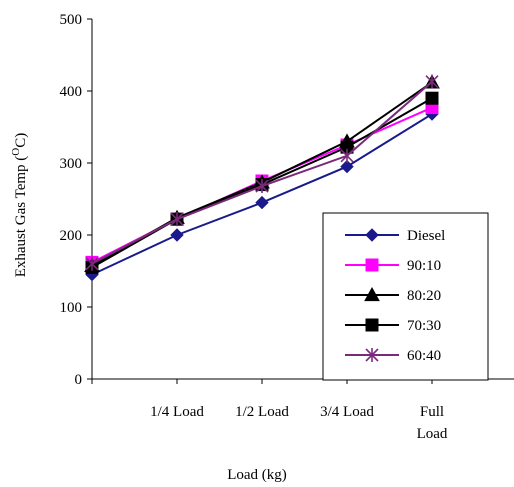 Image resolution: width=514 pixels, height=487 pixels. Describe the element at coordinates (393, 266) in the screenshot. I see `legend-entry: 90:10` at that location.